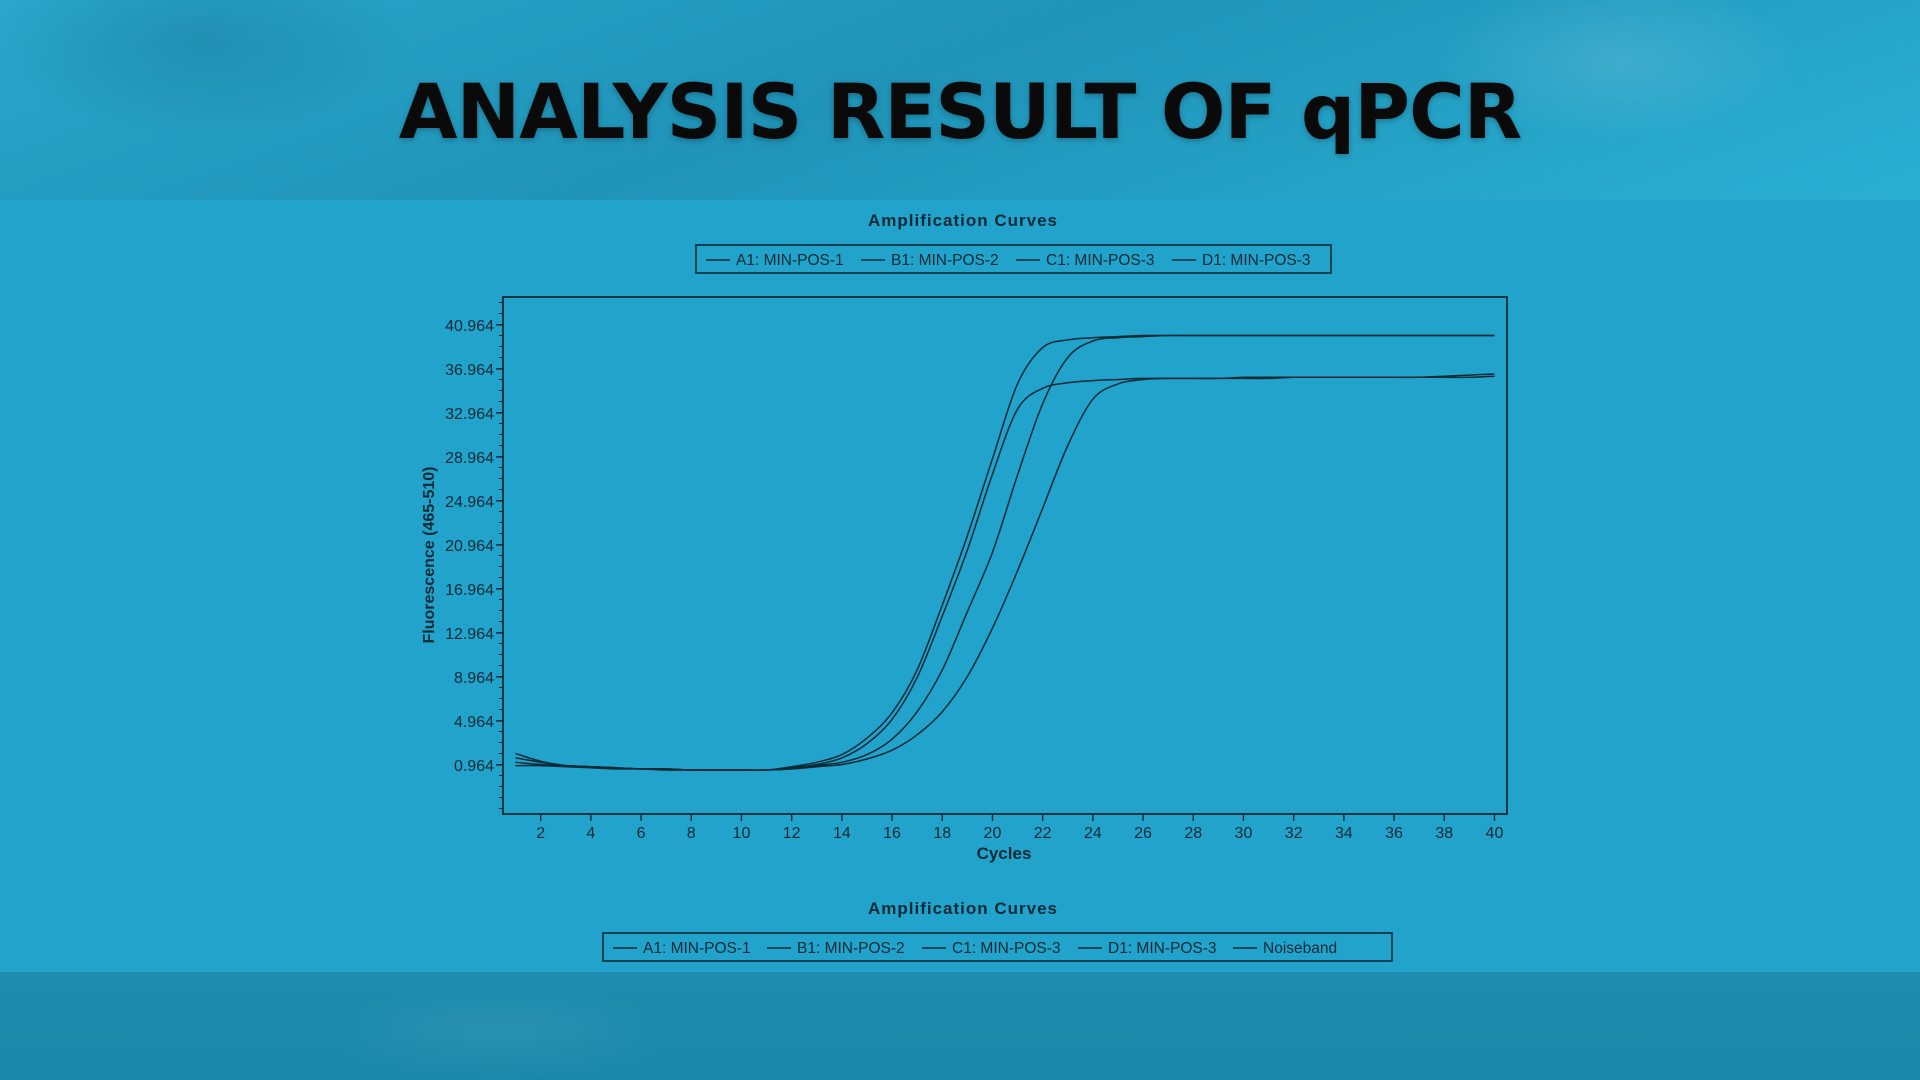 The height and width of the screenshot is (1080, 1920). What do you see at coordinates (469, 634) in the screenshot?
I see `y-tick-label: 12.964` at bounding box center [469, 634].